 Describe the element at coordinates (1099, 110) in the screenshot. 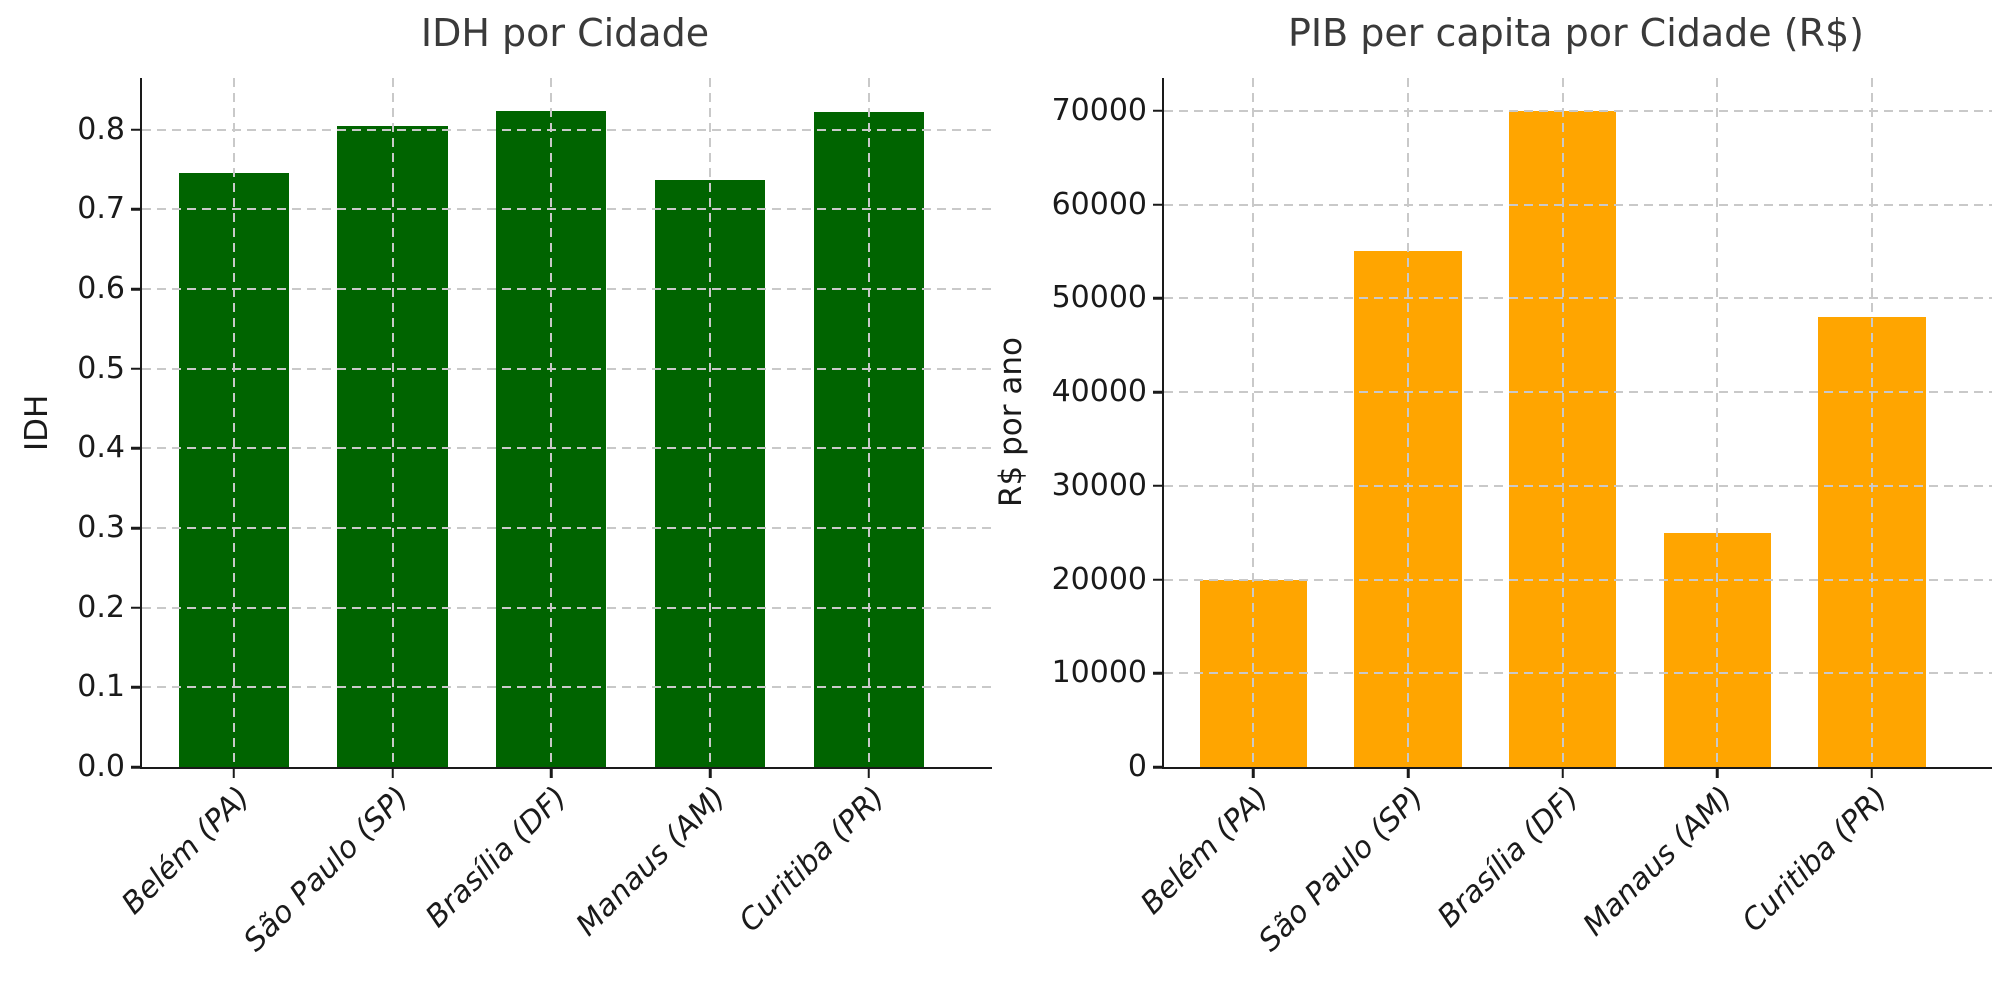

I see `y-tick-label: 70000` at that location.